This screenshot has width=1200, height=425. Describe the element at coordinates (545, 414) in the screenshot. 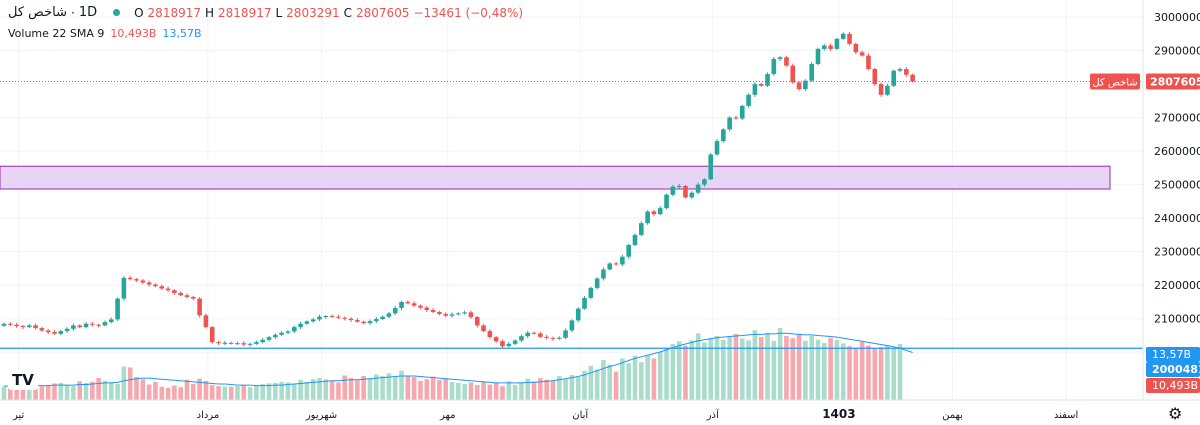

I see `time-axis: تیر مرداد شهریور مهر آبان آذر 1403 بهمن اسفند` at that location.